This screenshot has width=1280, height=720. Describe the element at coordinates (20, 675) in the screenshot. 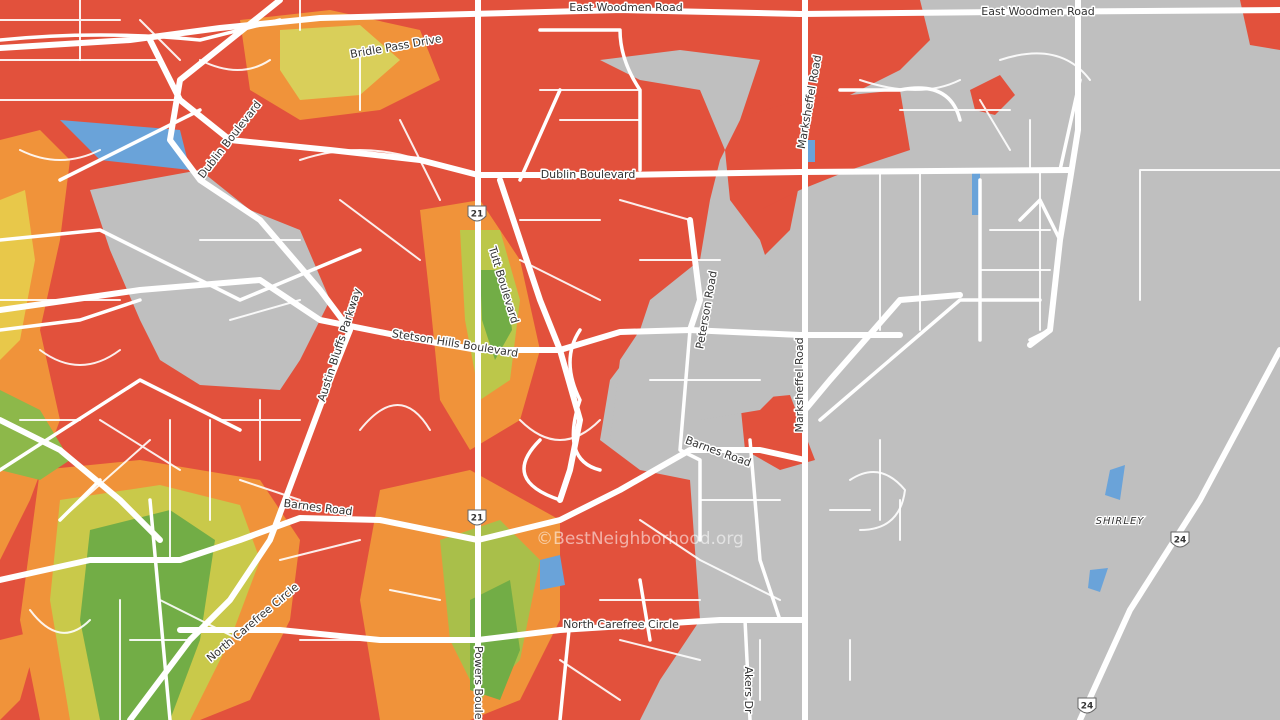

I see `orange-zone` at that location.